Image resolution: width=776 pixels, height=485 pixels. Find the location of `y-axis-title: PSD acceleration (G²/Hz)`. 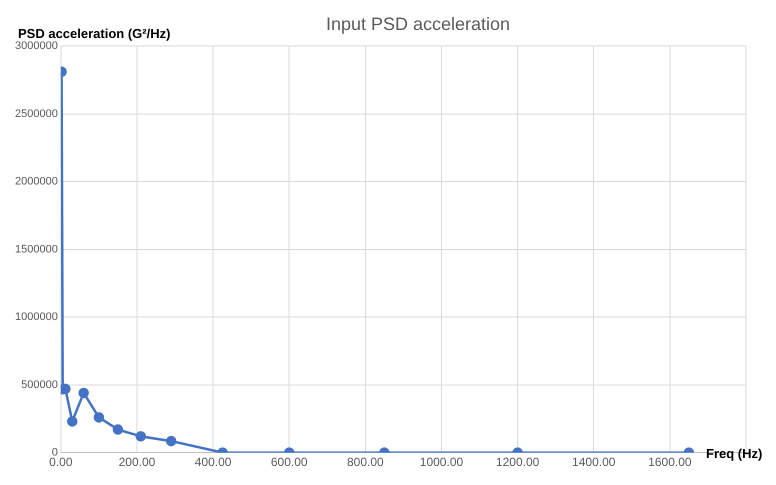

y-axis-title: PSD acceleration (G²/Hz) is located at coordinates (94, 33).